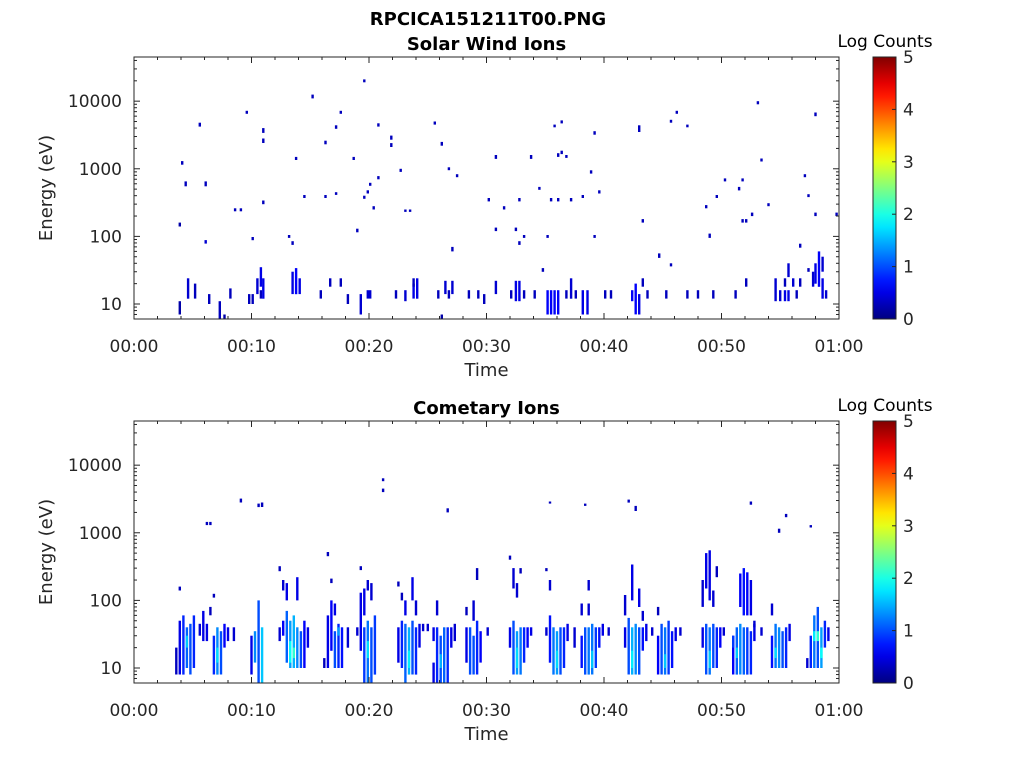 This screenshot has width=1024, height=768. Describe the element at coordinates (134, 347) in the screenshot. I see `x-tick-label: 00:00` at that location.